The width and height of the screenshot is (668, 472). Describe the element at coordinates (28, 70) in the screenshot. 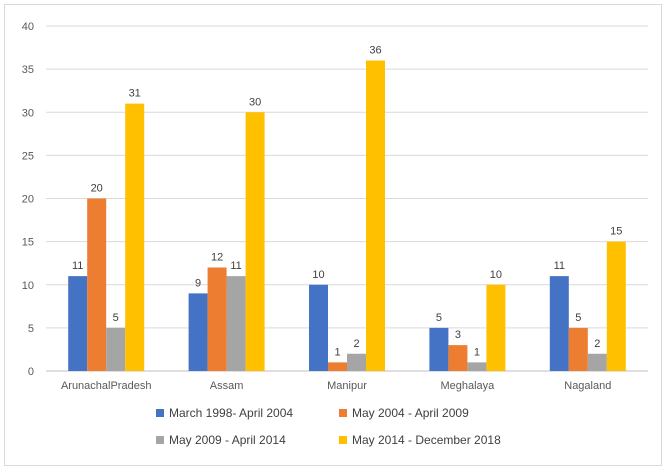

I see `y-tick-label: 35` at that location.